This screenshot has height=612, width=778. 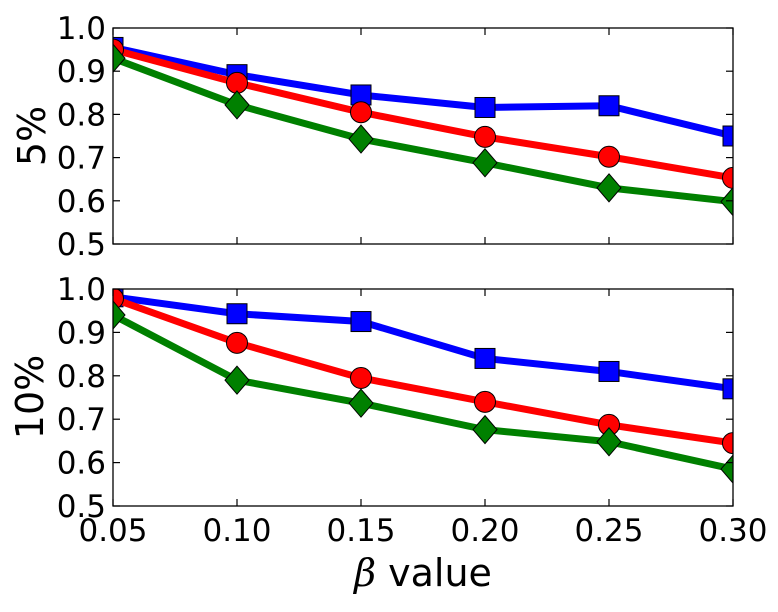 What do you see at coordinates (364, 573) in the screenshot?
I see `x-axis-label-symbol: β` at bounding box center [364, 573].